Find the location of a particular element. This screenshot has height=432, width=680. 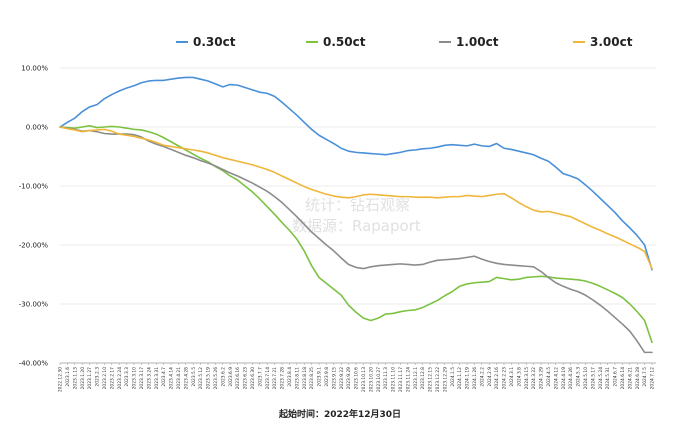

x-tick-label: 2023.10.27 is located at coordinates (379, 379).